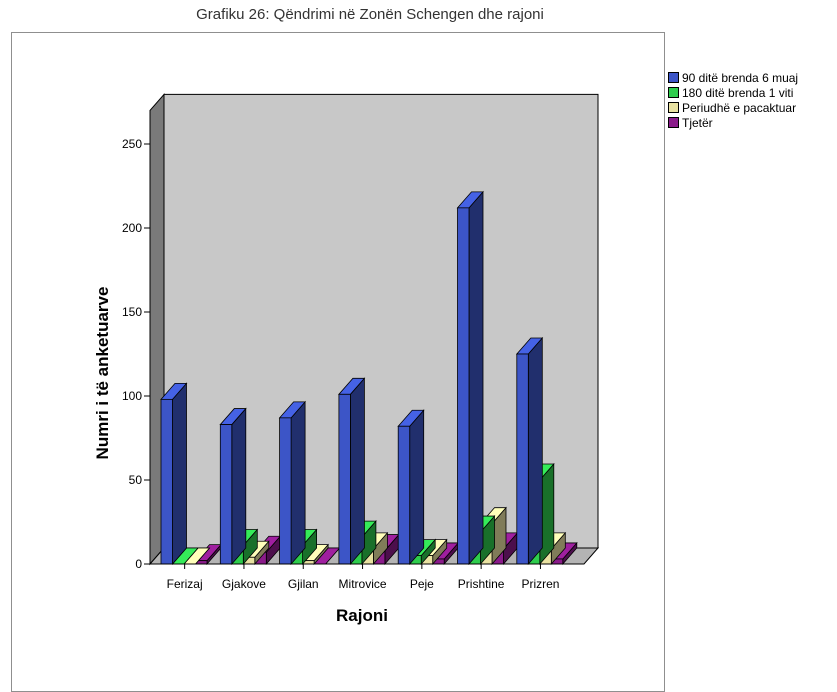 This screenshot has width=837, height=692. What do you see at coordinates (102, 373) in the screenshot?
I see `y-axis-title: Numri i të anketuarve` at bounding box center [102, 373].